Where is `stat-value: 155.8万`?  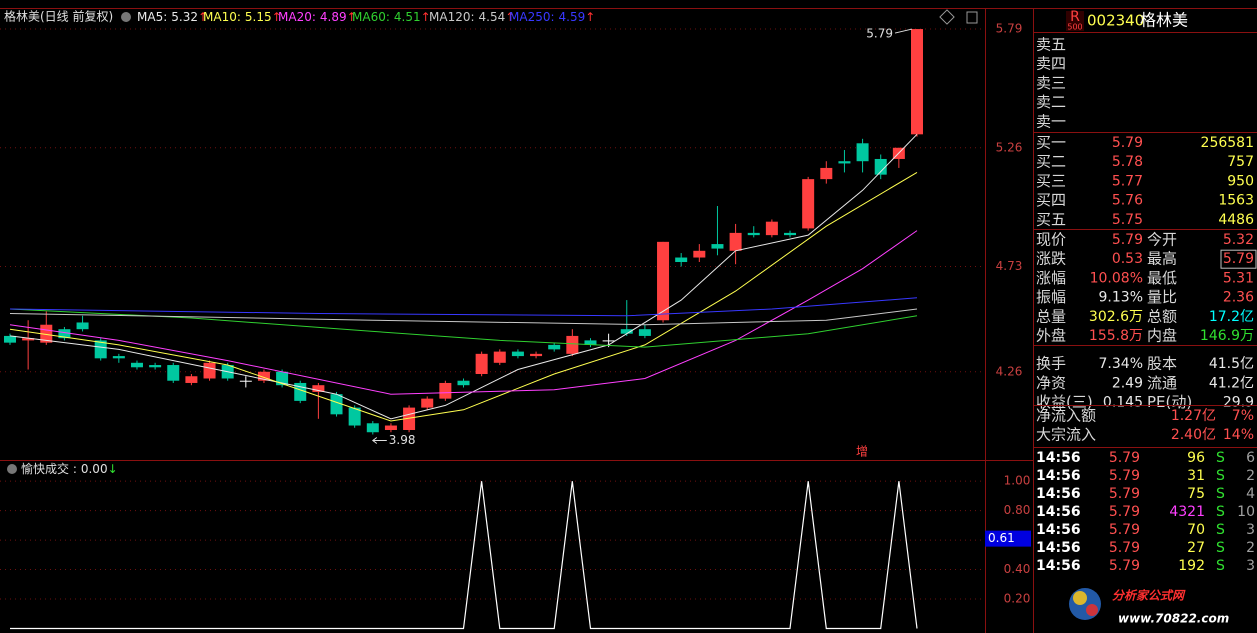
stat-value: 155.8万 is located at coordinates (1116, 336).